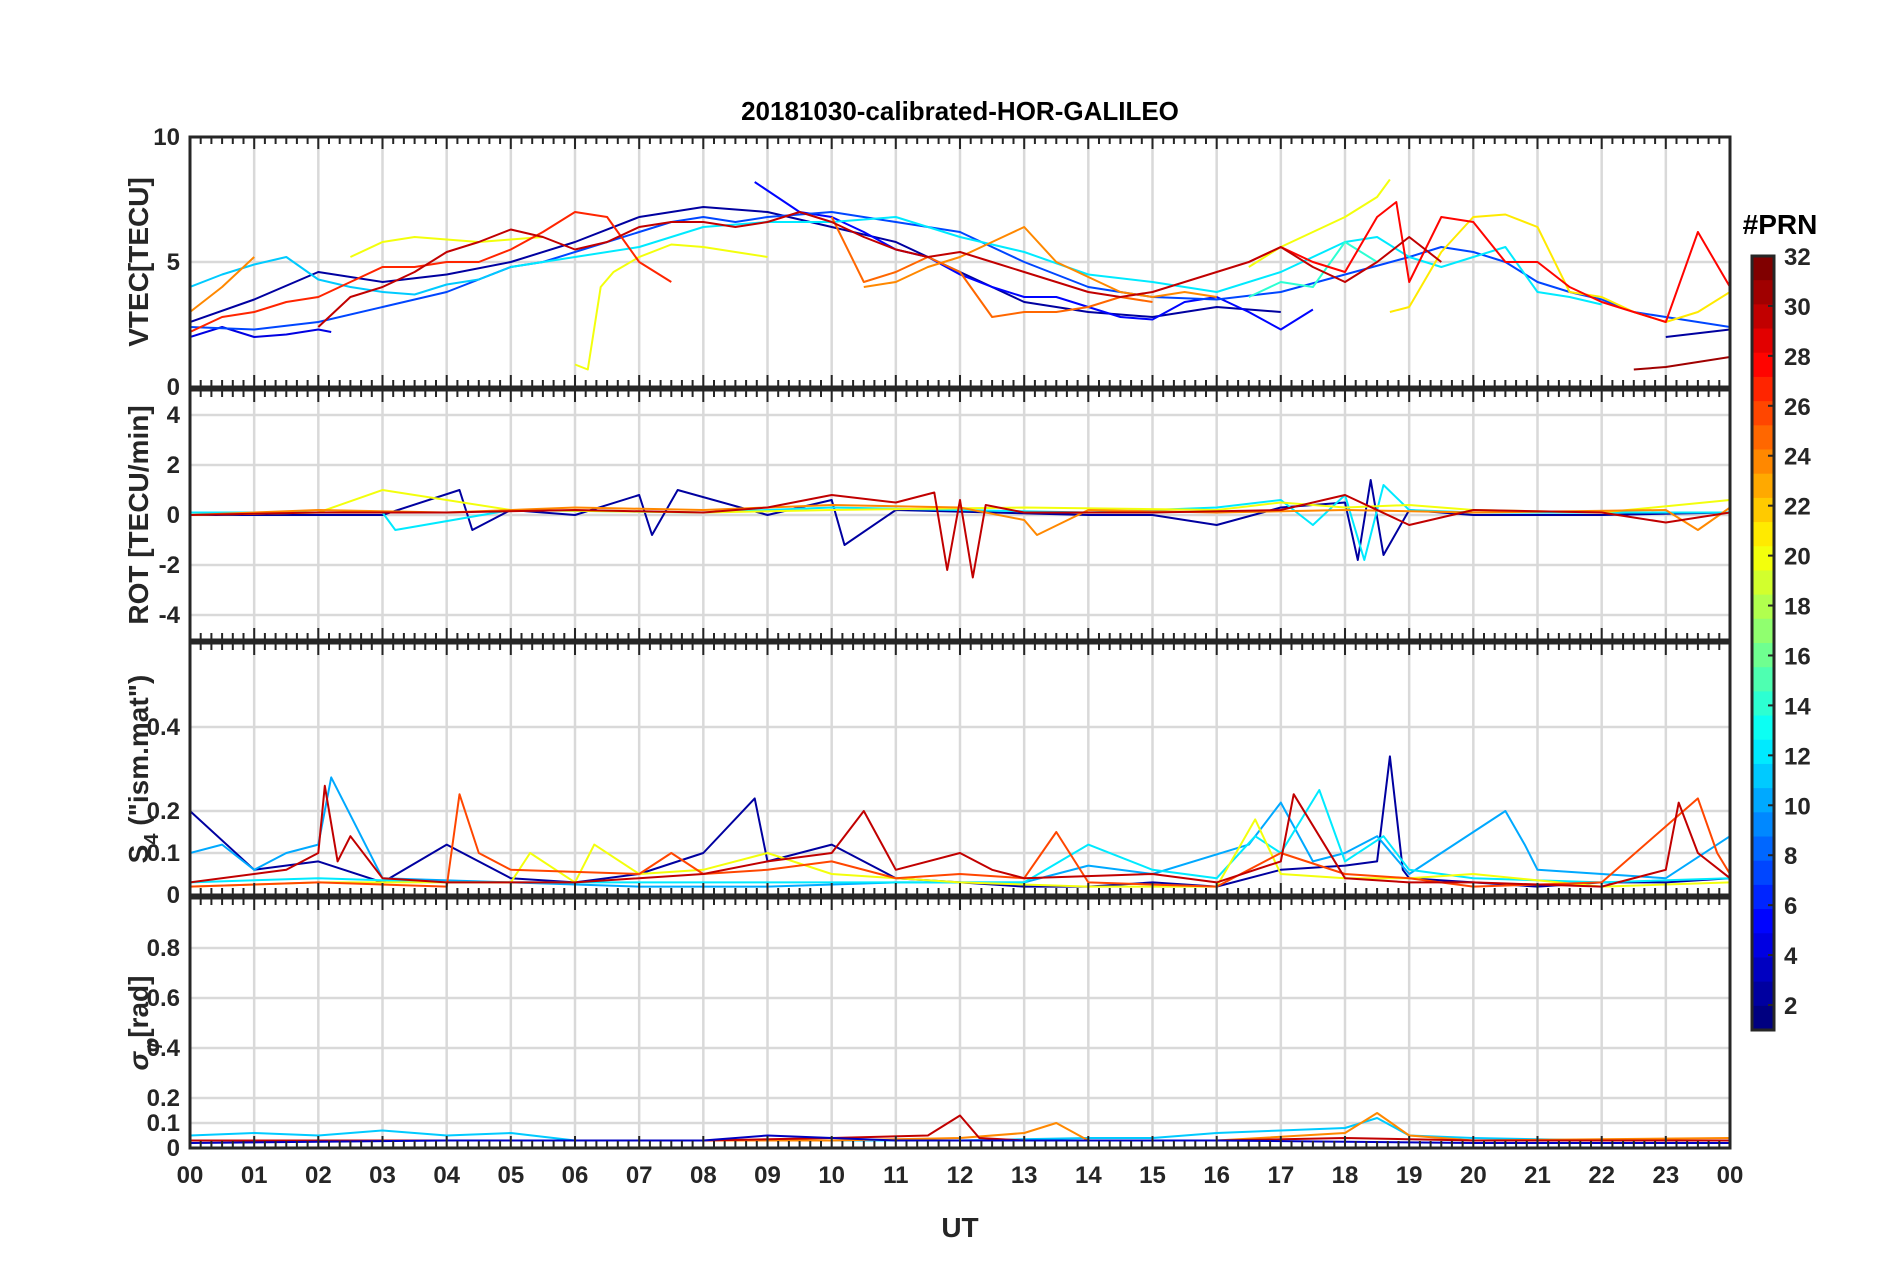 Image resolution: width=1902 pixels, height=1272 pixels. What do you see at coordinates (767, 1175) in the screenshot?
I see `x-tick-label: 09` at bounding box center [767, 1175].